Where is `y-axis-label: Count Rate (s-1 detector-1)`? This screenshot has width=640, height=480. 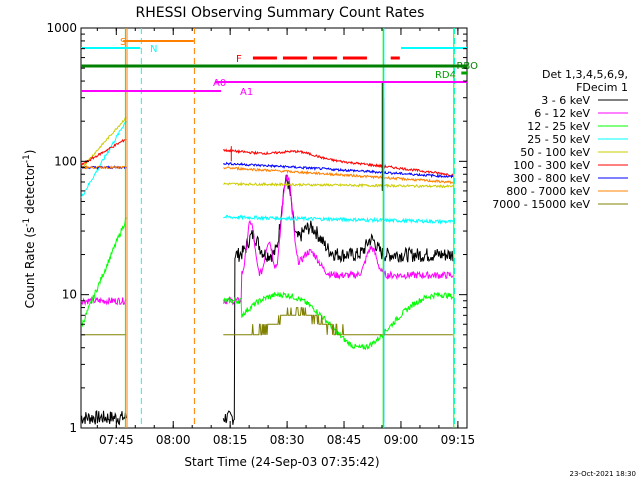 y-axis-label: Count Rate (s-1 detector-1) is located at coordinates (29, 229).